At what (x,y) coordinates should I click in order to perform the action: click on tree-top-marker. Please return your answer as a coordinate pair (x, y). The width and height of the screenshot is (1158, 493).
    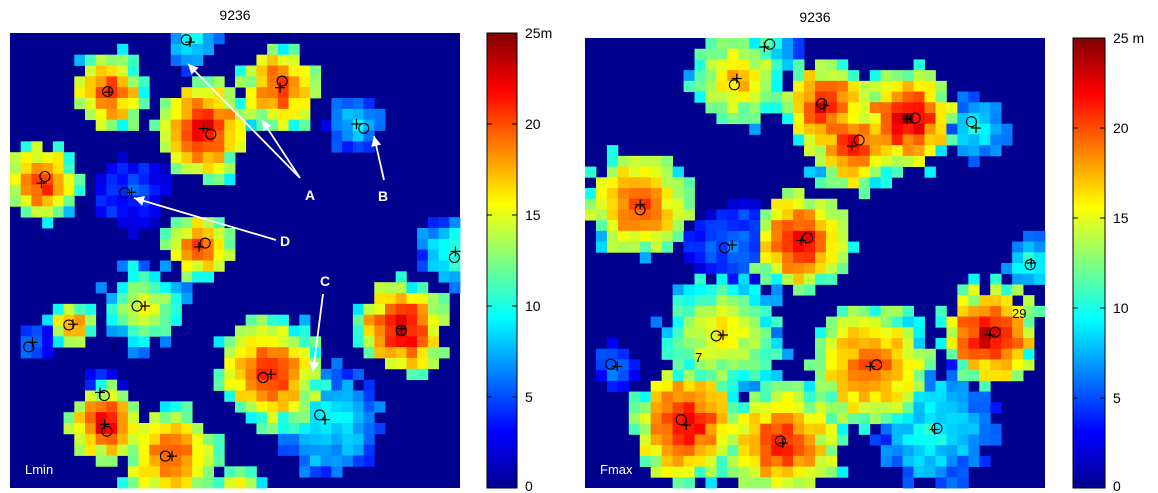
    Looking at the image, I should click on (801, 240).